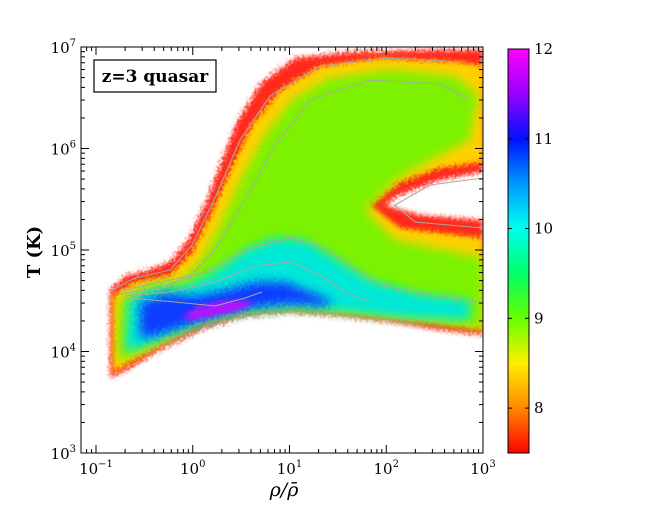 The width and height of the screenshot is (648, 508). I want to click on y-tick-label: 10⁶, so click(63, 149).